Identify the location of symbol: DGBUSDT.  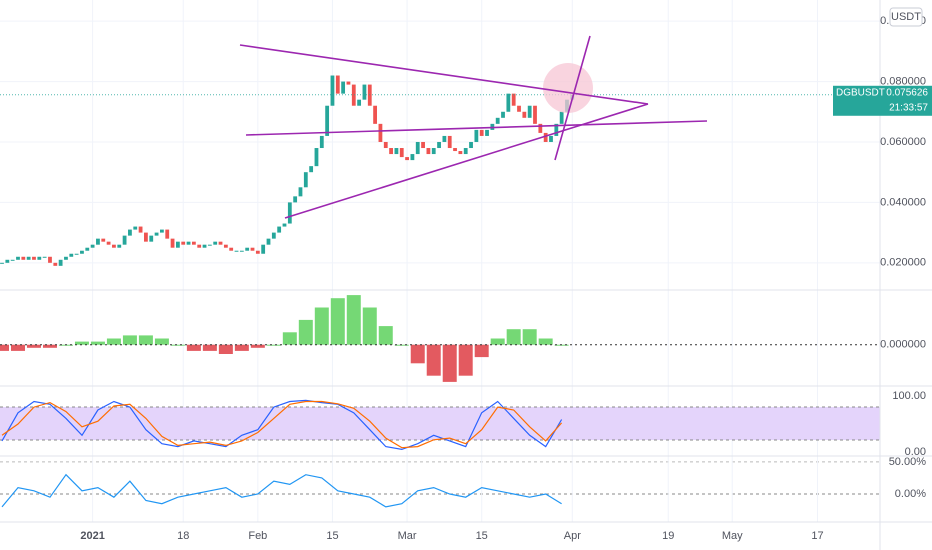
(860, 92).